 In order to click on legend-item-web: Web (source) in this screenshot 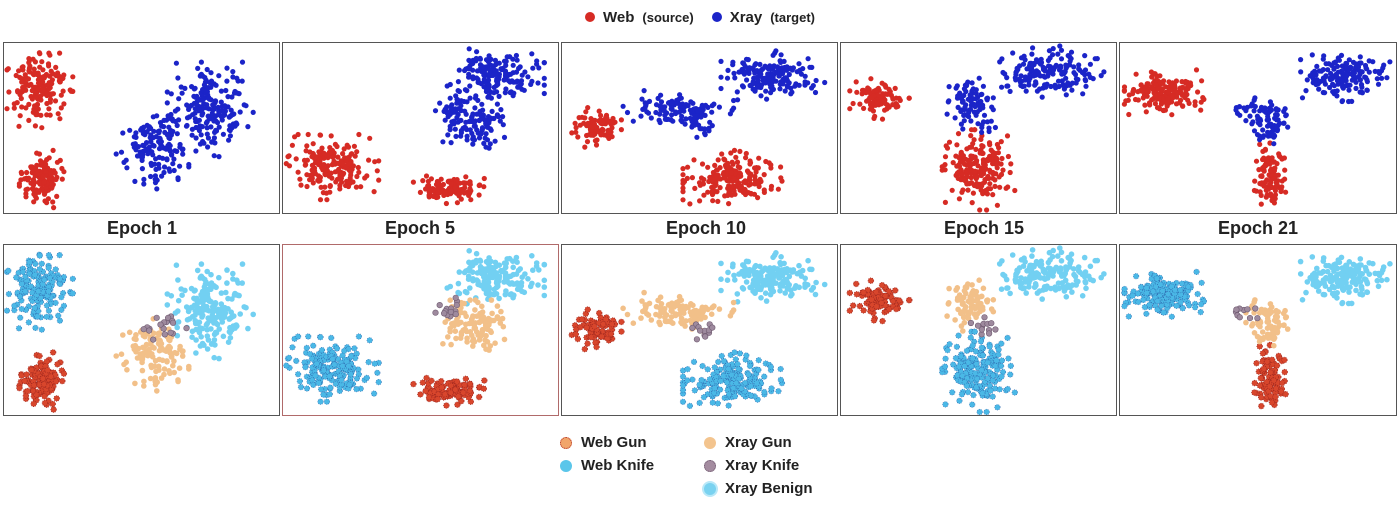, I will do `click(639, 17)`.